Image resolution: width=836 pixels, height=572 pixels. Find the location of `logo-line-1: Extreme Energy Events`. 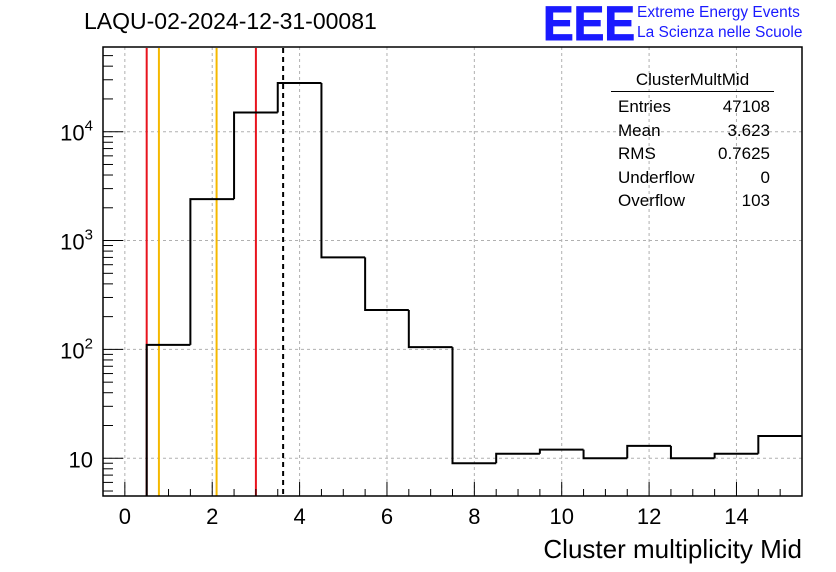

logo-line-1: Extreme Energy Events is located at coordinates (718, 12).